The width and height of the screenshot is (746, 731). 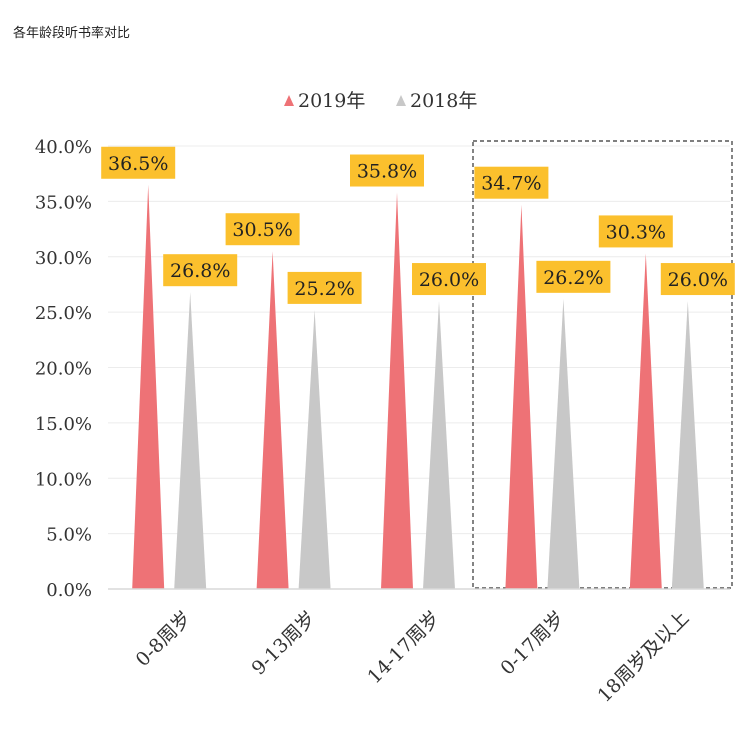 I want to click on page-title: 各年龄段听书率对比, so click(x=72, y=33).